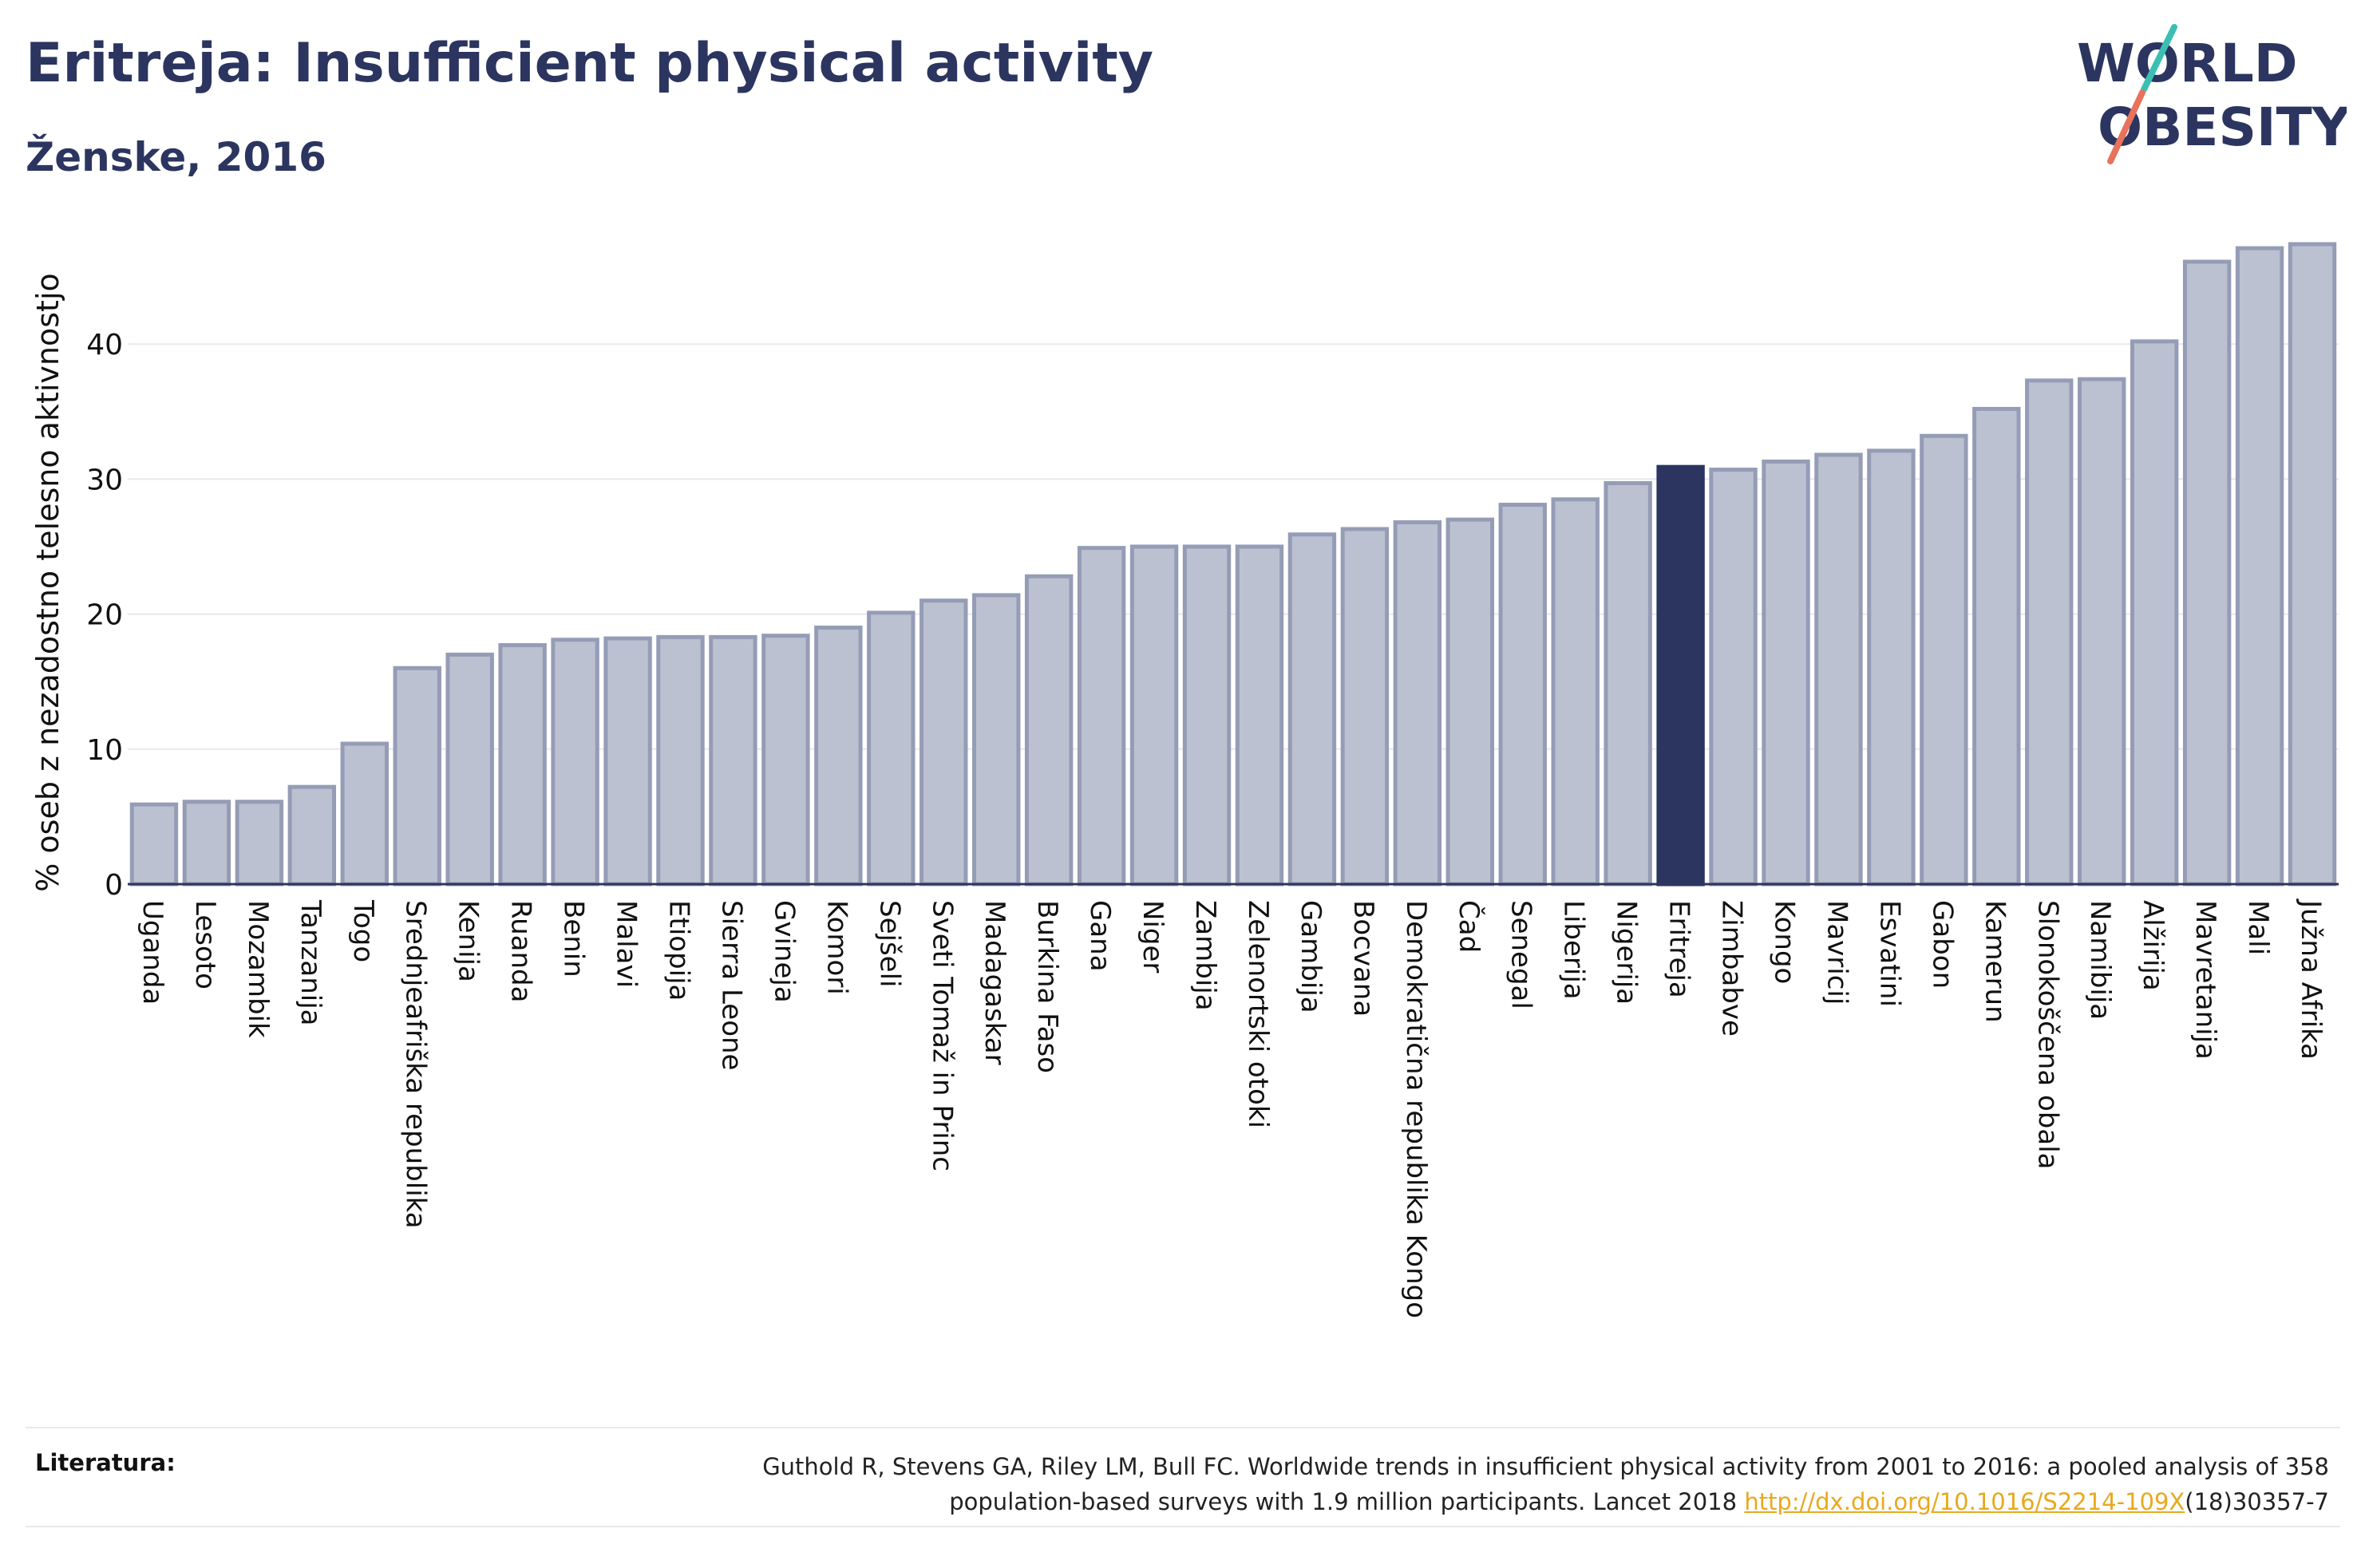 This screenshot has width=2361, height=1568. What do you see at coordinates (1205, 955) in the screenshot?
I see `x-tick-label: Zambija` at bounding box center [1205, 955].